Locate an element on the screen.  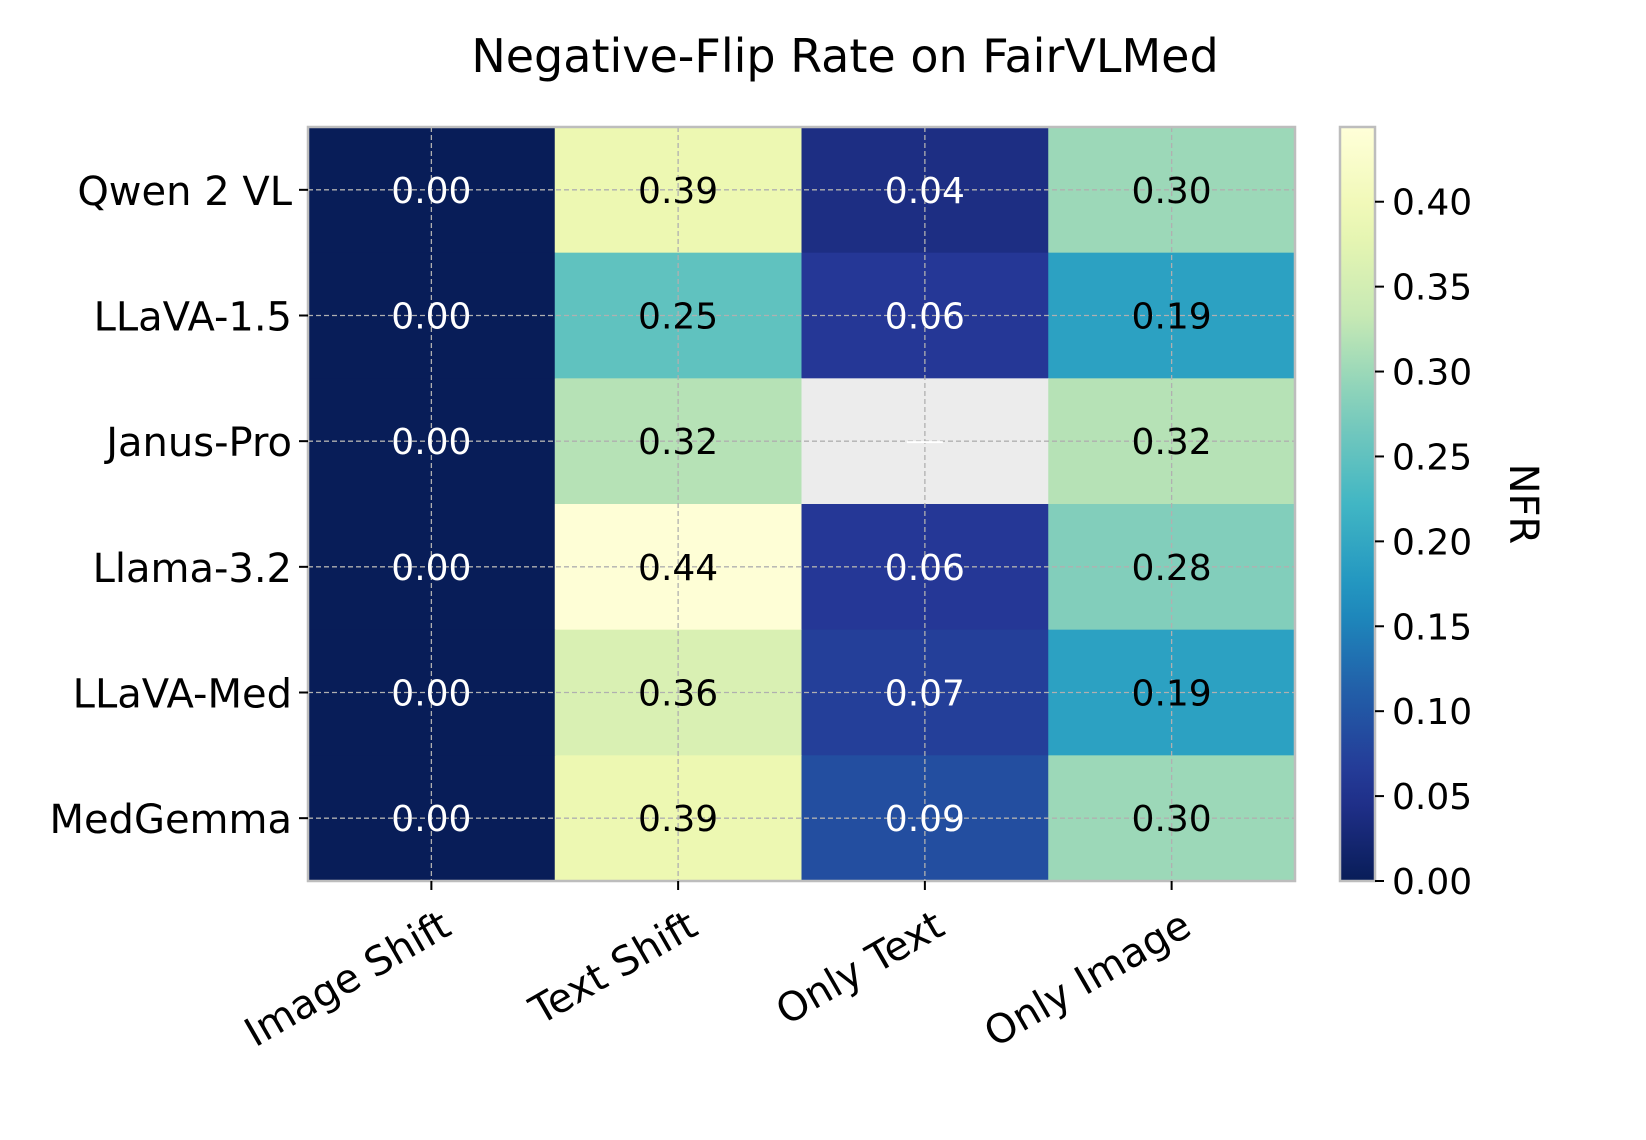
colorbar-frame is located at coordinates (1357, 504).